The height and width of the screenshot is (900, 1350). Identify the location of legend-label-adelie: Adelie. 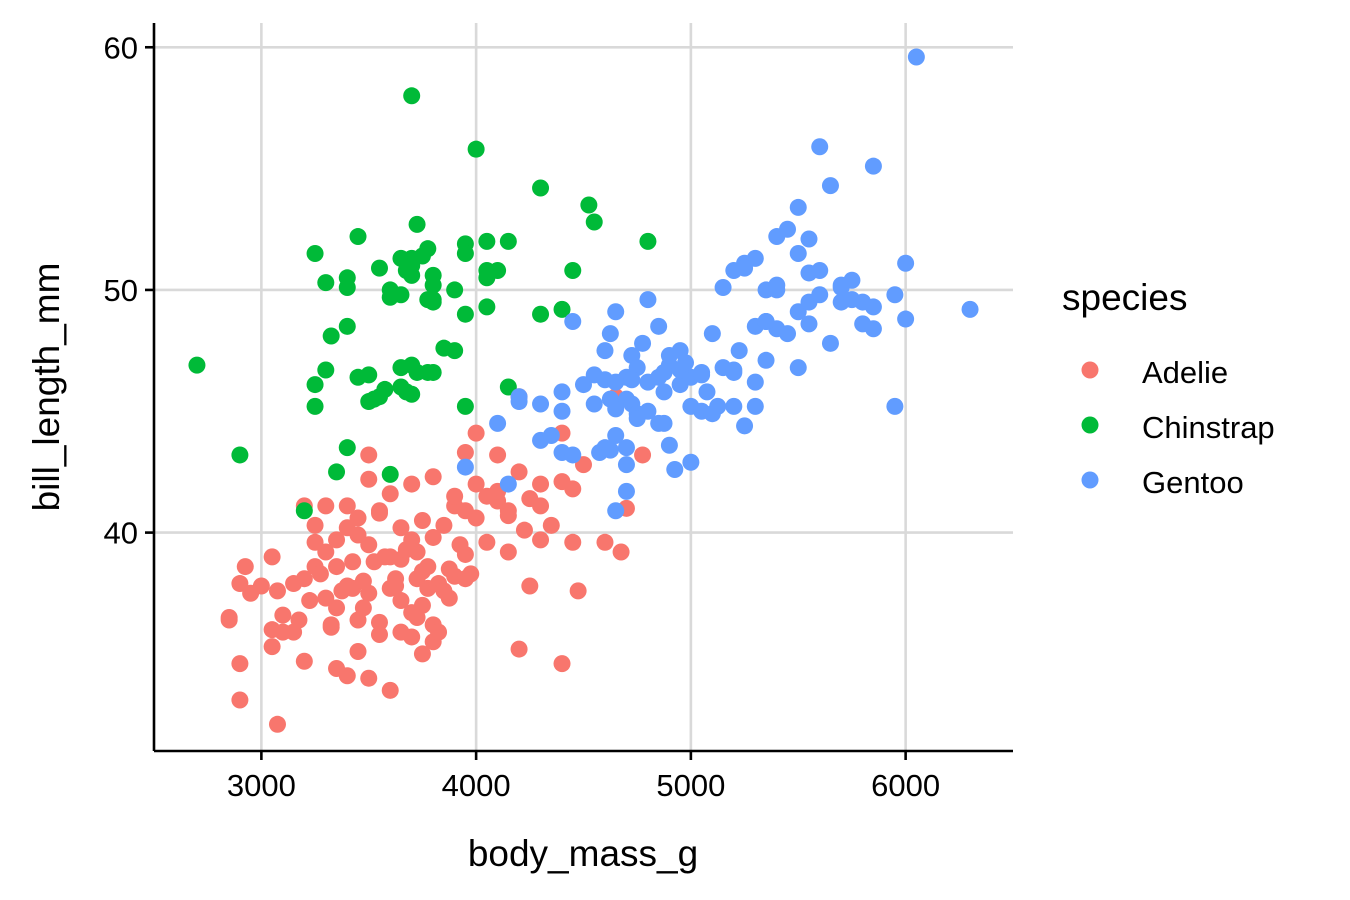
(1185, 372).